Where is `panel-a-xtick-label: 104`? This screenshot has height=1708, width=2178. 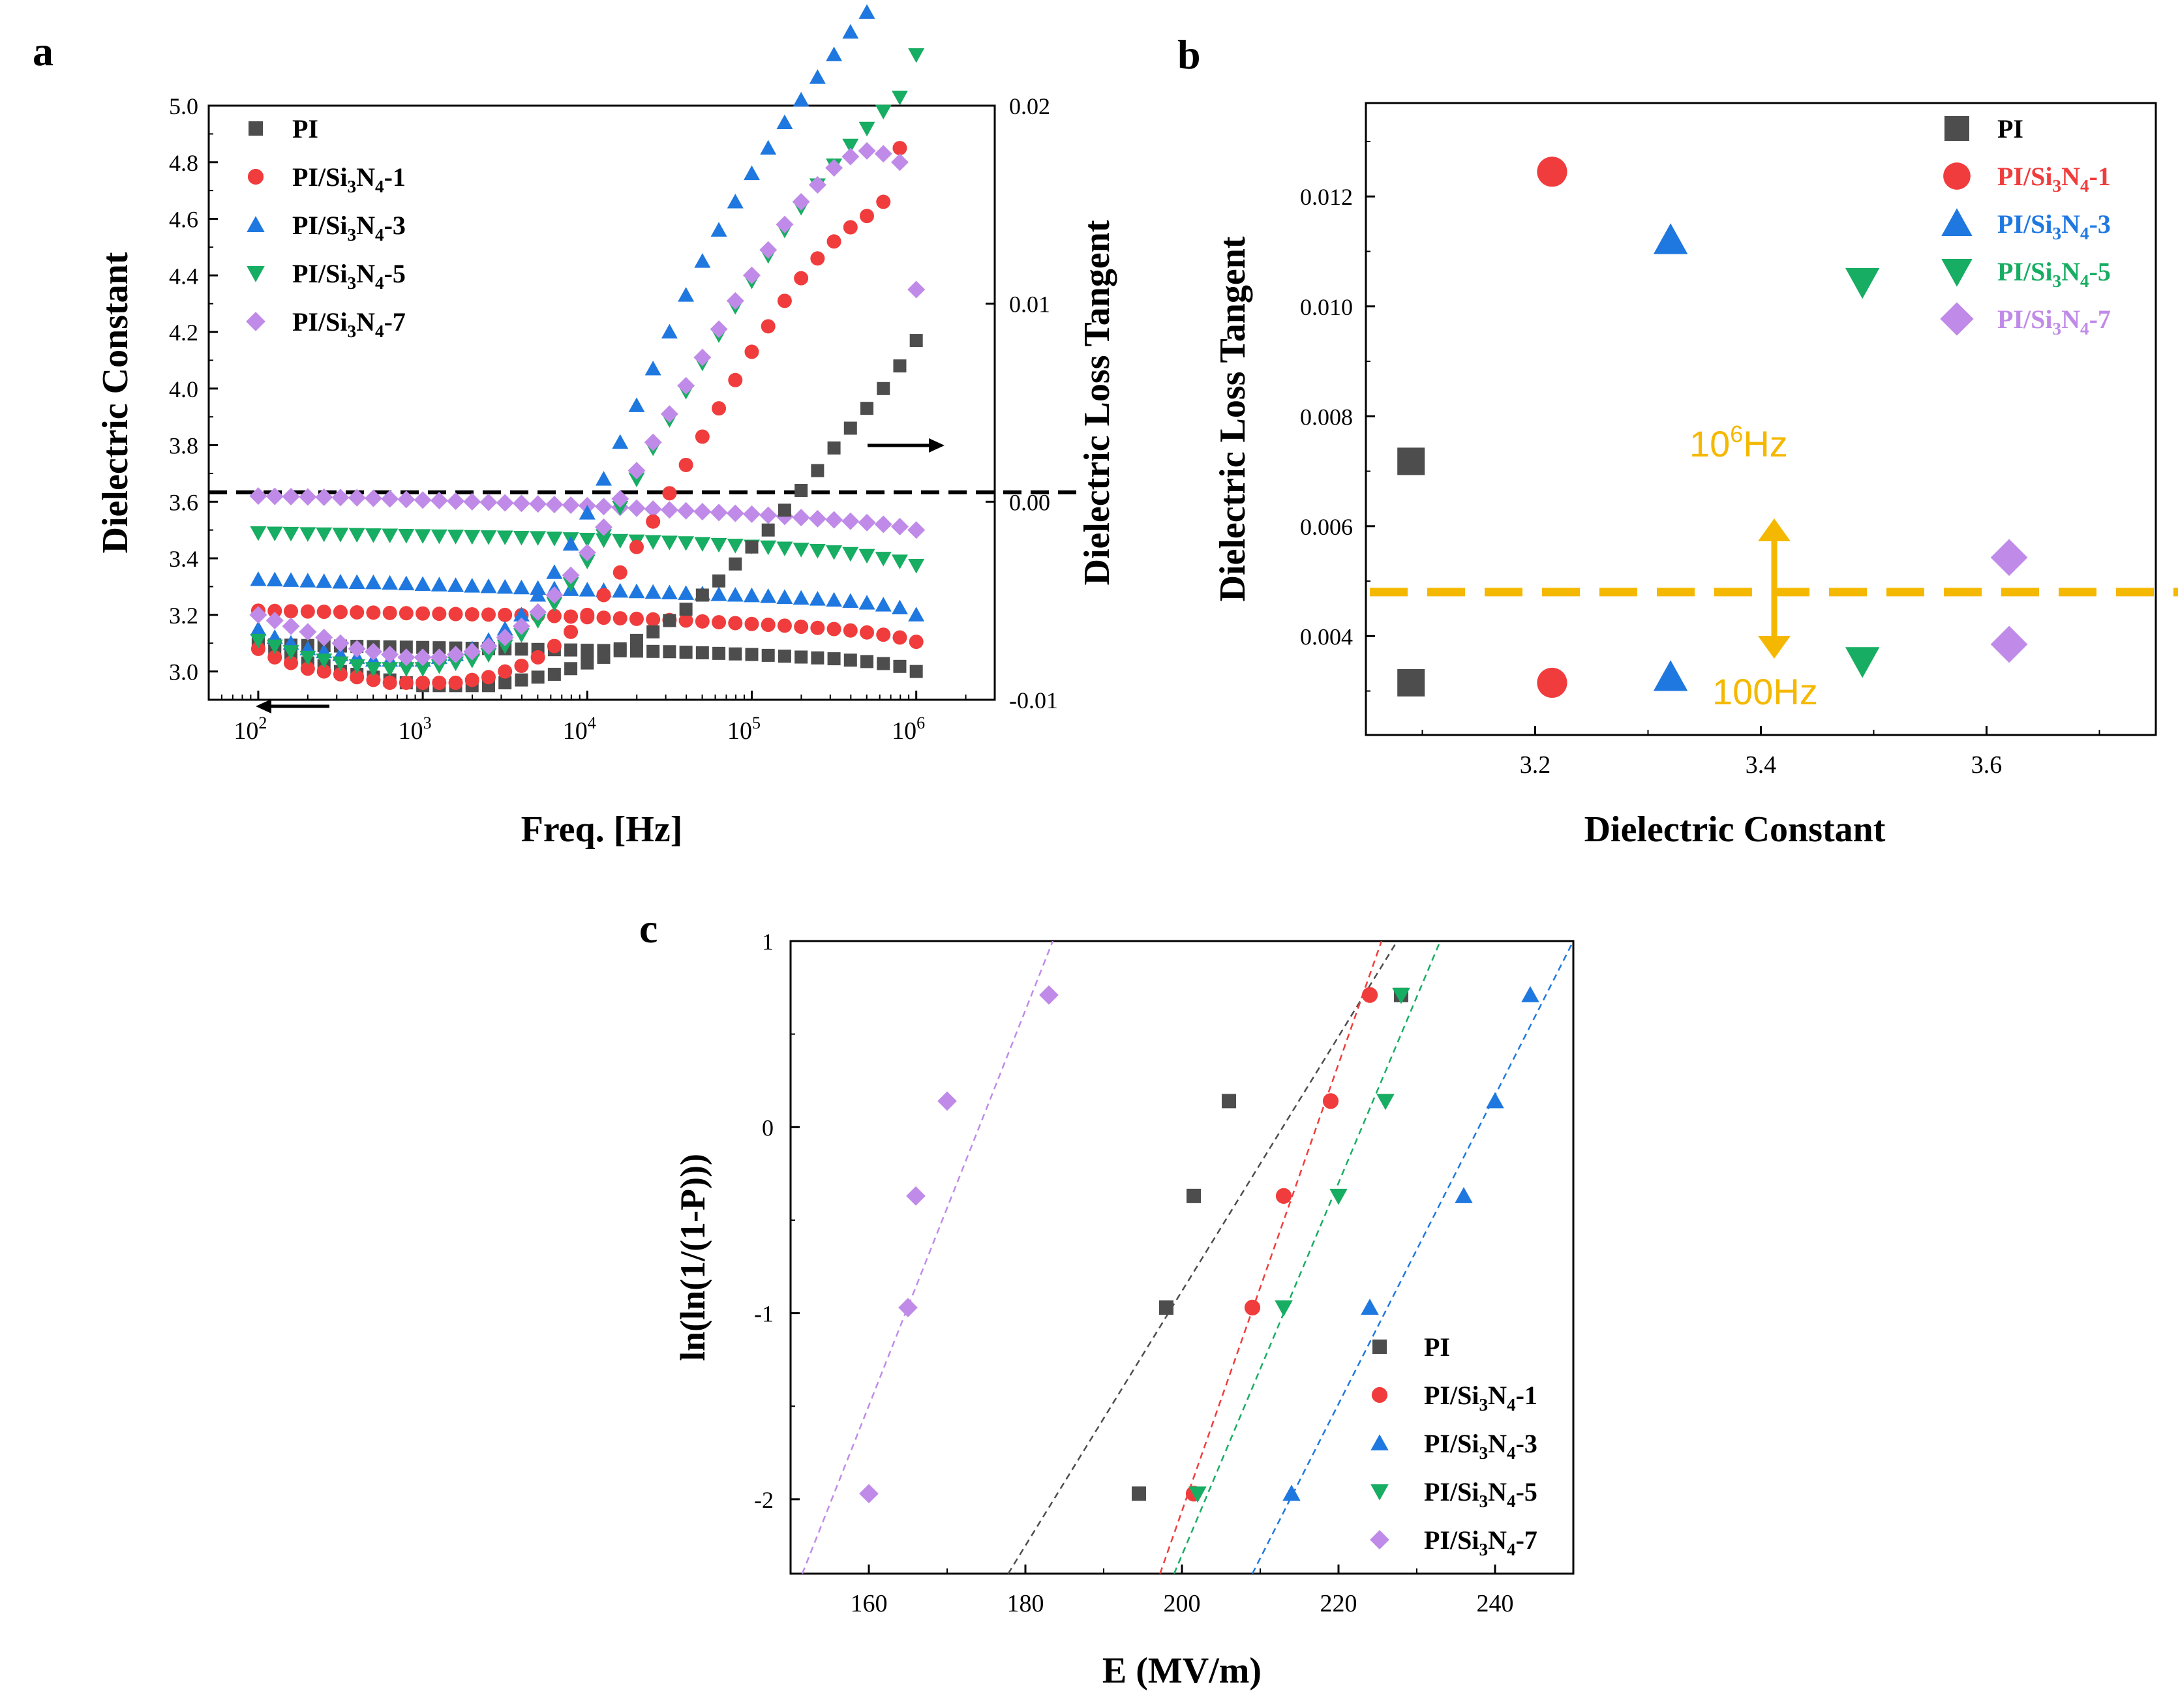
panel-a-xtick-label: 104 is located at coordinates (579, 729).